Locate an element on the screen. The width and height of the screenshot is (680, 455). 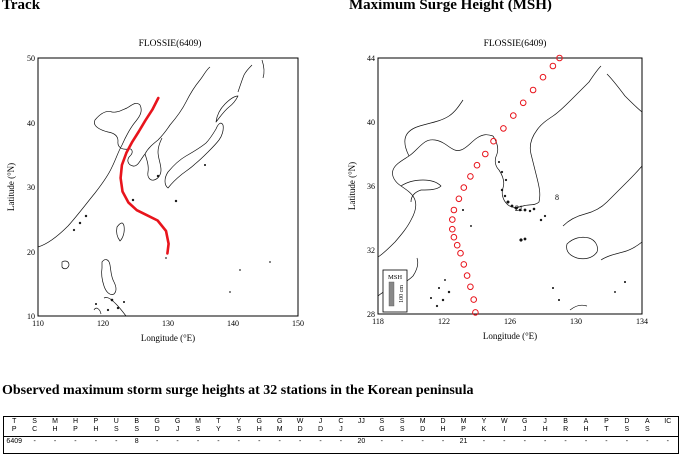
station-header-cell: WI is located at coordinates (504, 427).